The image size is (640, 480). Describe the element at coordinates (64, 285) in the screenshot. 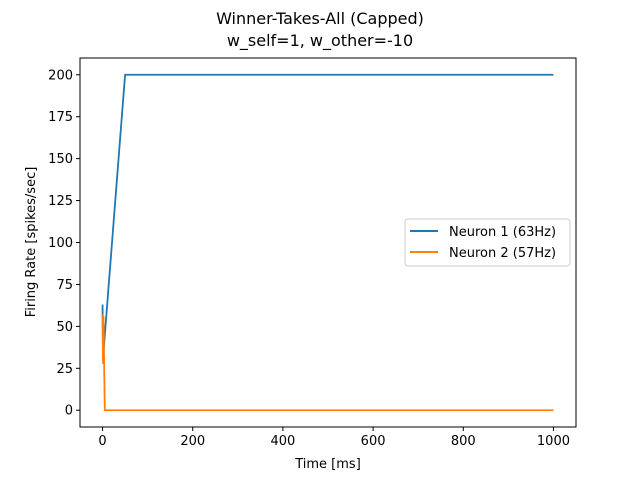

I see `y-tick-label: 75` at that location.